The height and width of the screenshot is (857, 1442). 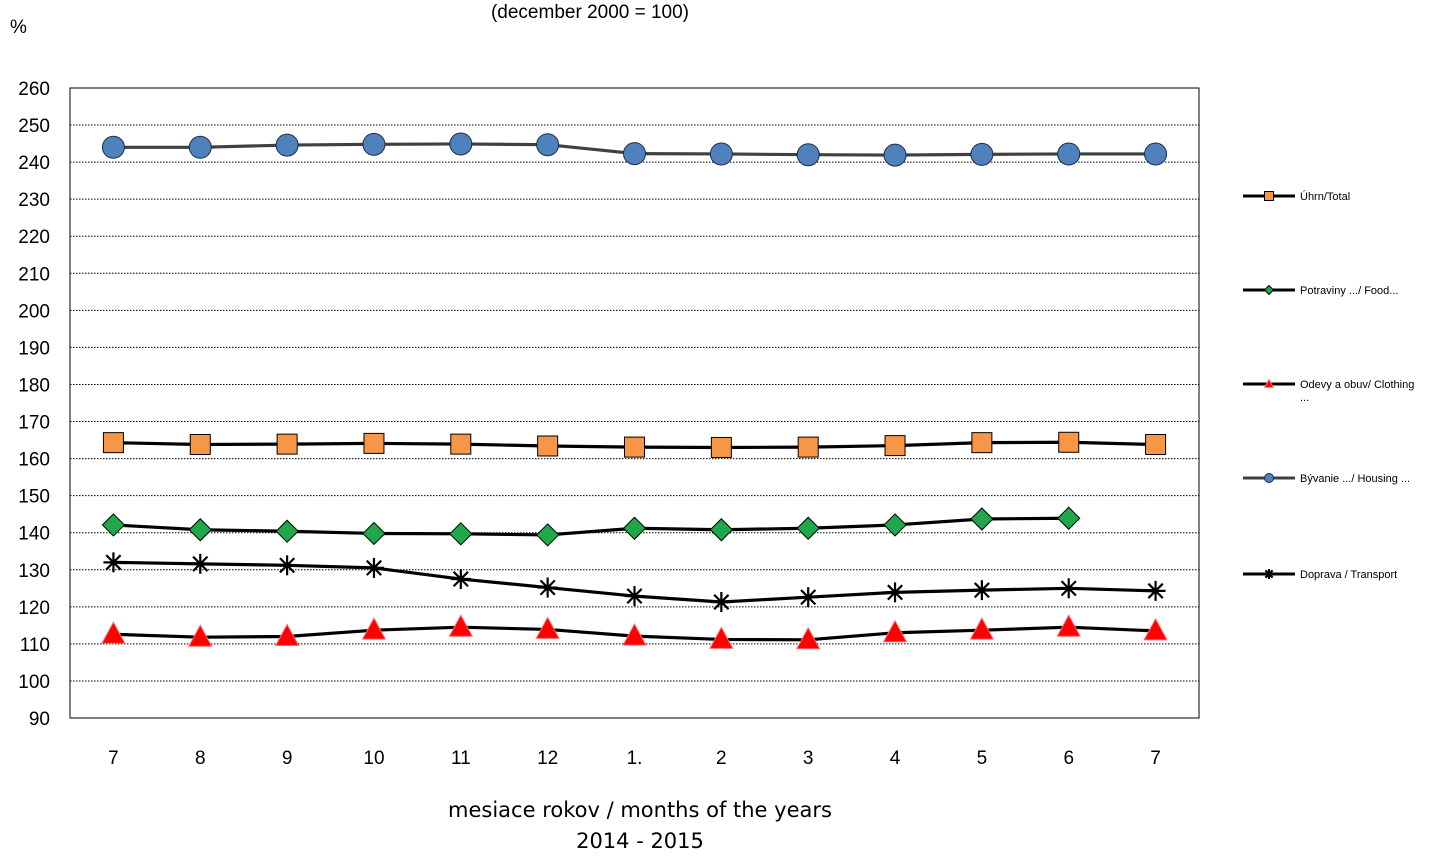 I want to click on x-tick-label: 2, so click(x=721, y=758).